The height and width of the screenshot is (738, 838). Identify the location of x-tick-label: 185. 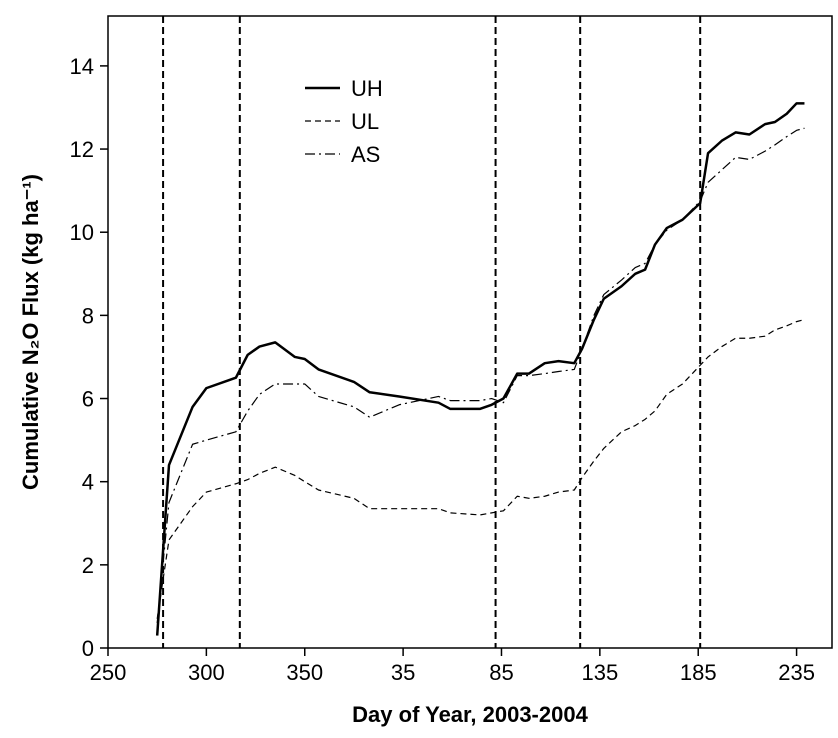
(698, 672).